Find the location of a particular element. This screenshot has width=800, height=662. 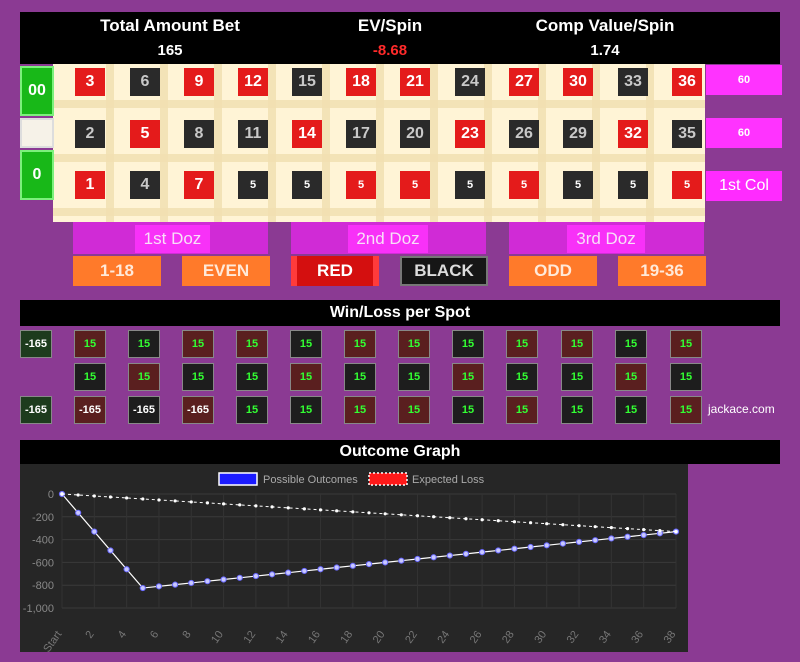

bet-red: RED is located at coordinates (335, 271).